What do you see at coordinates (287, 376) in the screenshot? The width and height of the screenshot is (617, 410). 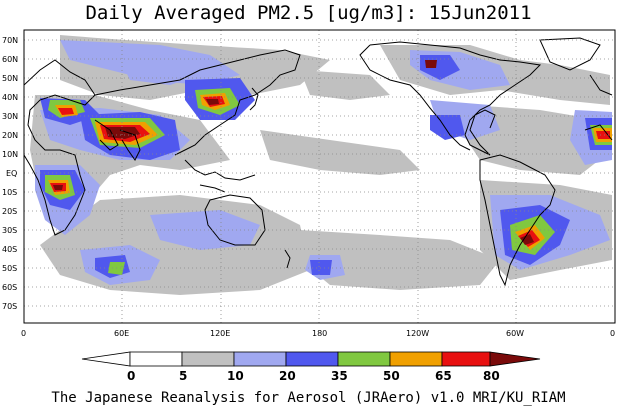 I see `colorbar-tick: 20` at bounding box center [287, 376].